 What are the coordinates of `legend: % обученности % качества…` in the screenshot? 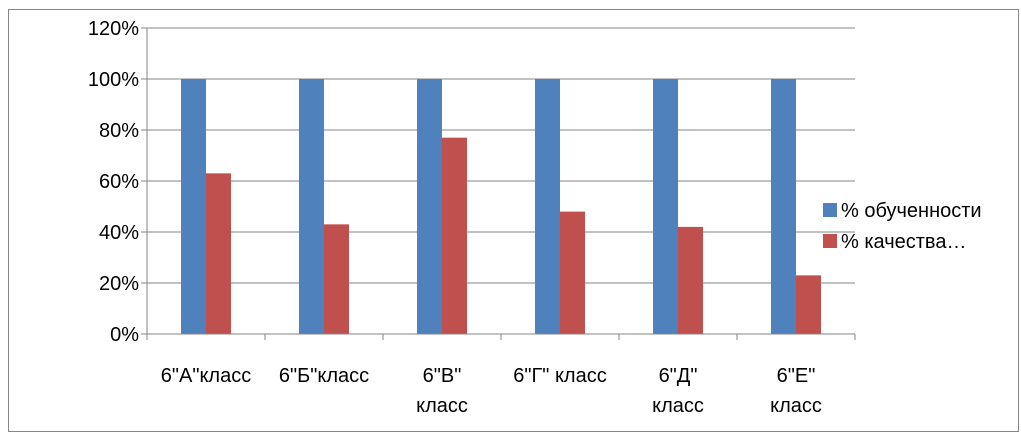 It's located at (902, 226).